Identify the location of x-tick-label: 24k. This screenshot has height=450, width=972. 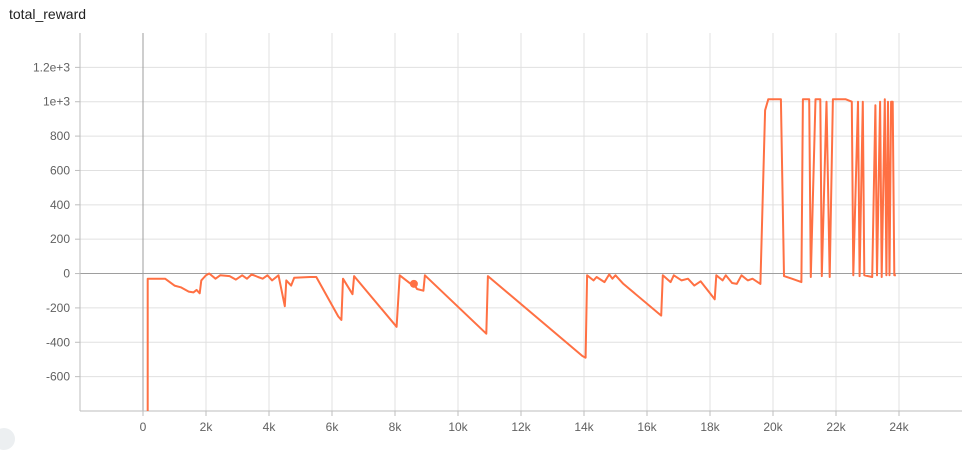
(899, 427).